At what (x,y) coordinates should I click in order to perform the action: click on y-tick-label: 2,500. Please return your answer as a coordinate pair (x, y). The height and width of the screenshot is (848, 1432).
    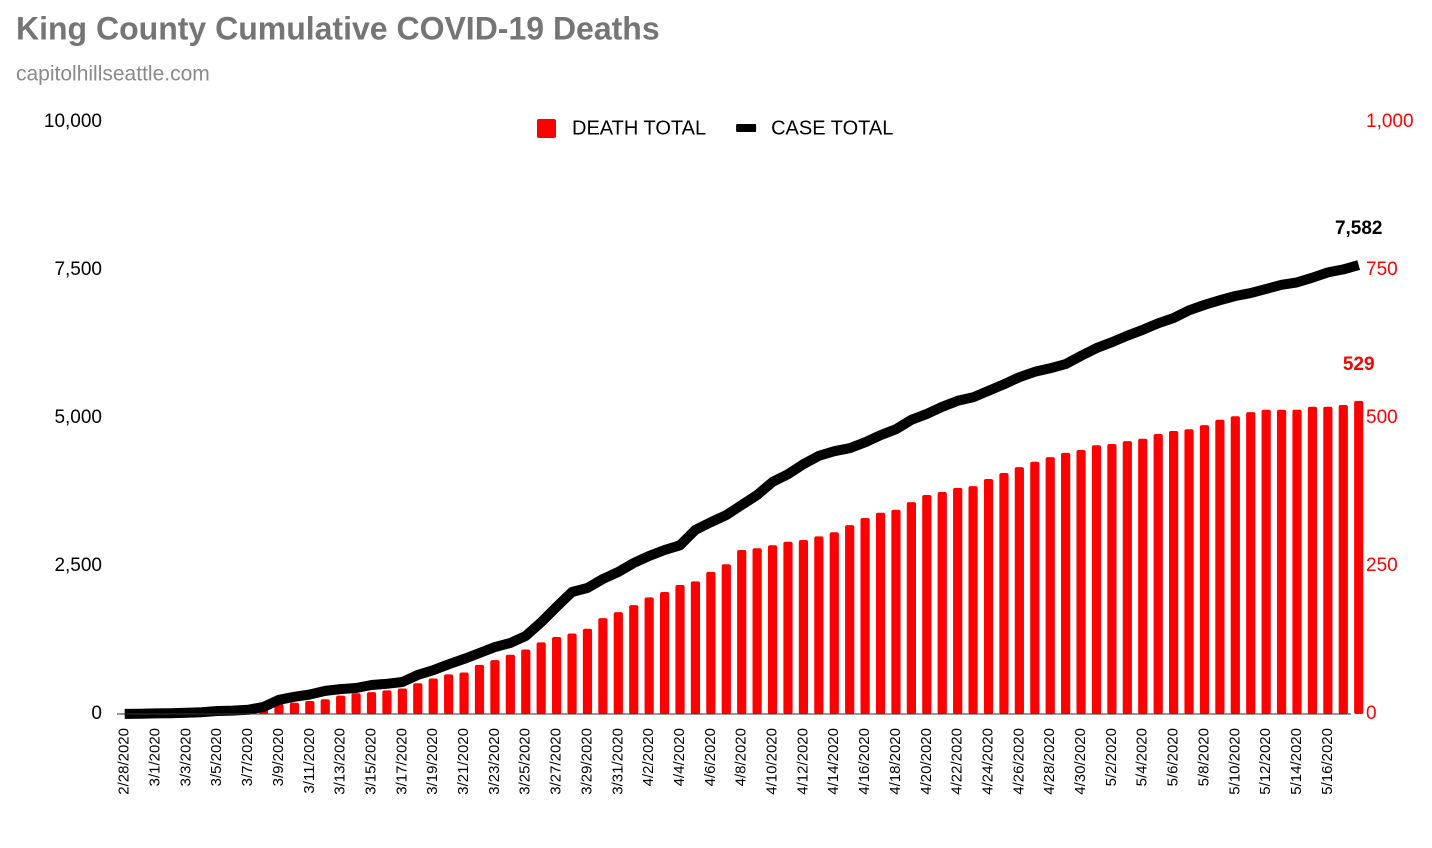
    Looking at the image, I should click on (78, 565).